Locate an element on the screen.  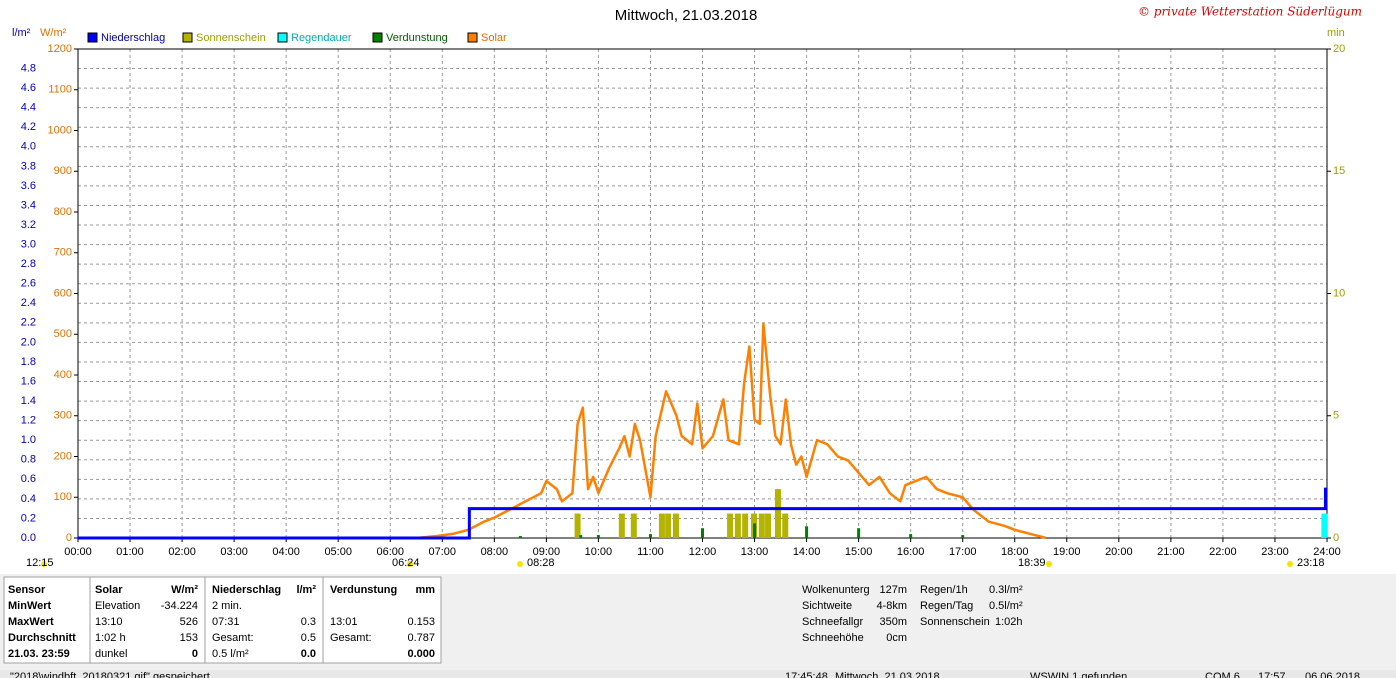
x-tick-label: 08:00 is located at coordinates (495, 552).